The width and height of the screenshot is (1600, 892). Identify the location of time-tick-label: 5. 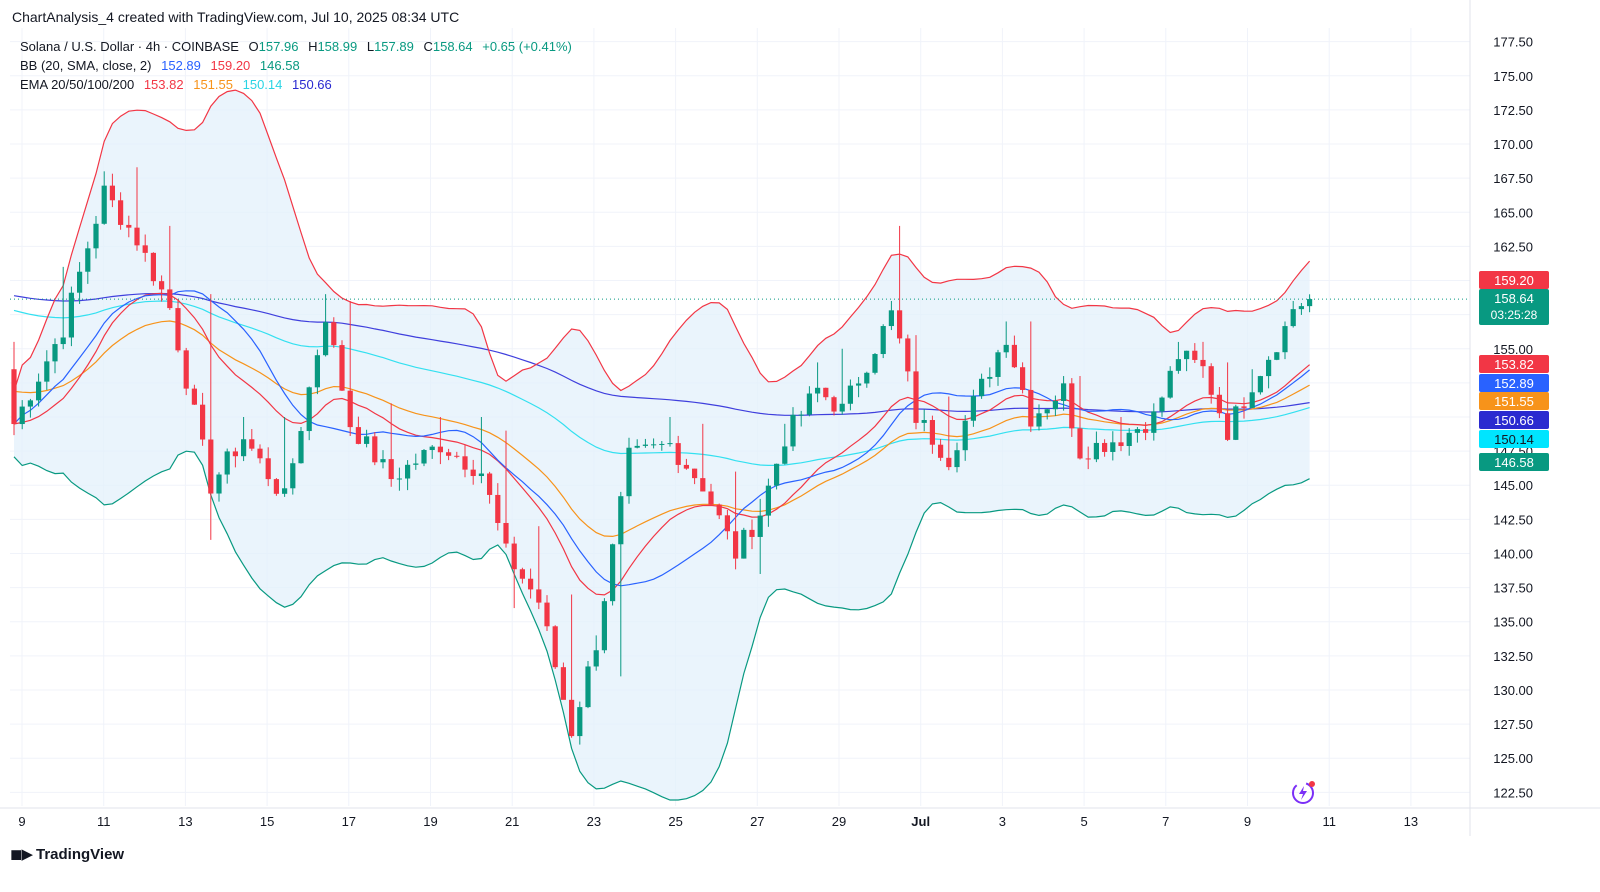
(1083, 821).